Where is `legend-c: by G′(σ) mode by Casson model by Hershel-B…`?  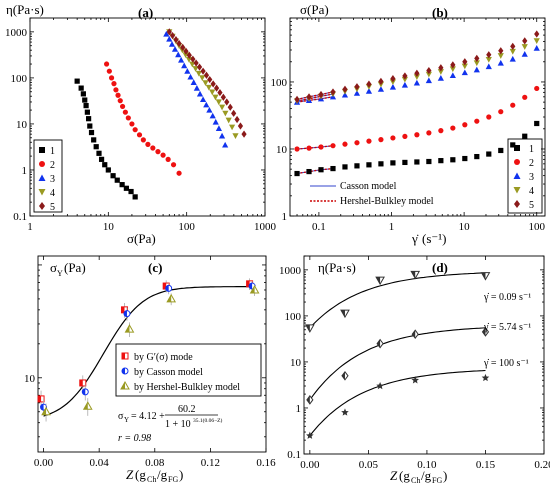 legend-c: by G′(σ) mode by Casson model by Hershel-B… is located at coordinates (188, 370).